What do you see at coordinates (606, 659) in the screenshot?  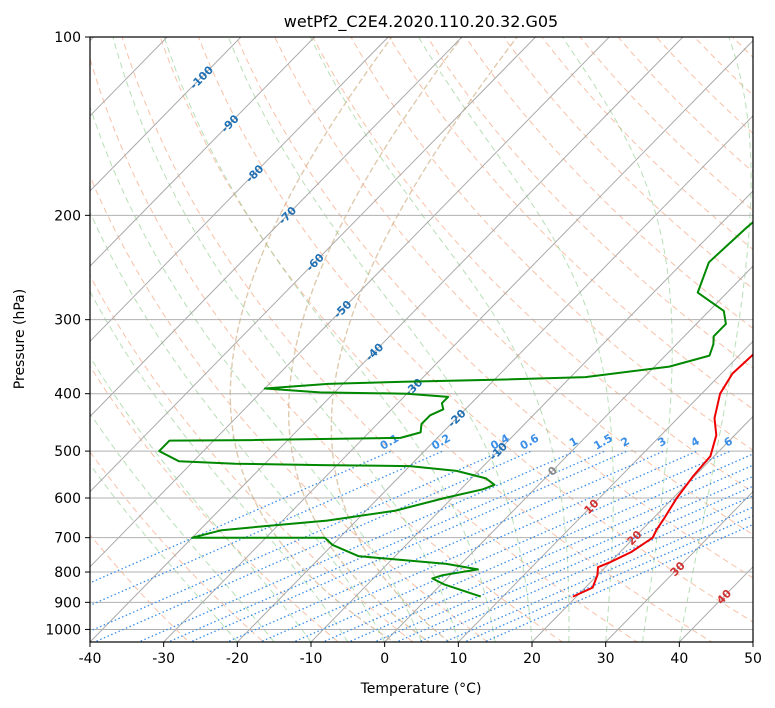 I see `x-tick-label: 30` at bounding box center [606, 659].